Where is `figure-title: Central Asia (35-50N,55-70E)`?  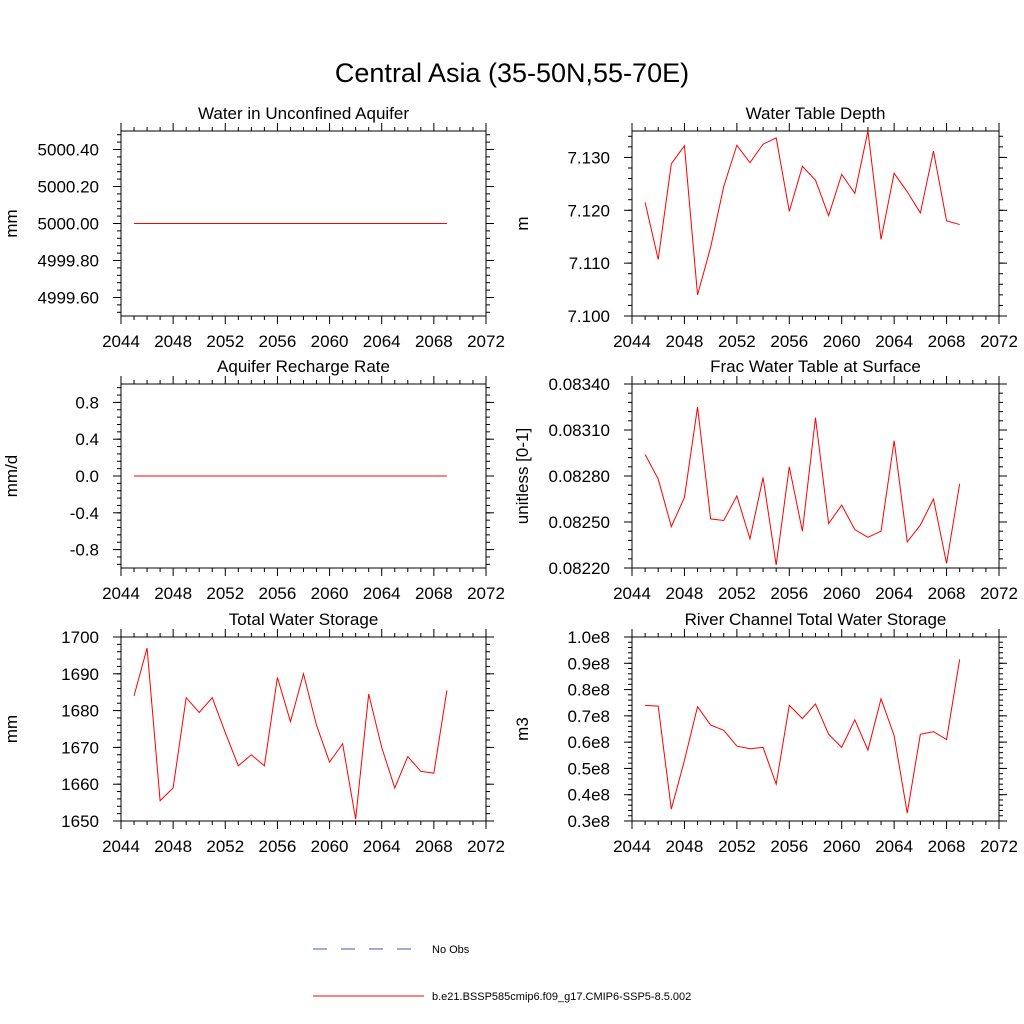 figure-title: Central Asia (35-50N,55-70E) is located at coordinates (512, 73).